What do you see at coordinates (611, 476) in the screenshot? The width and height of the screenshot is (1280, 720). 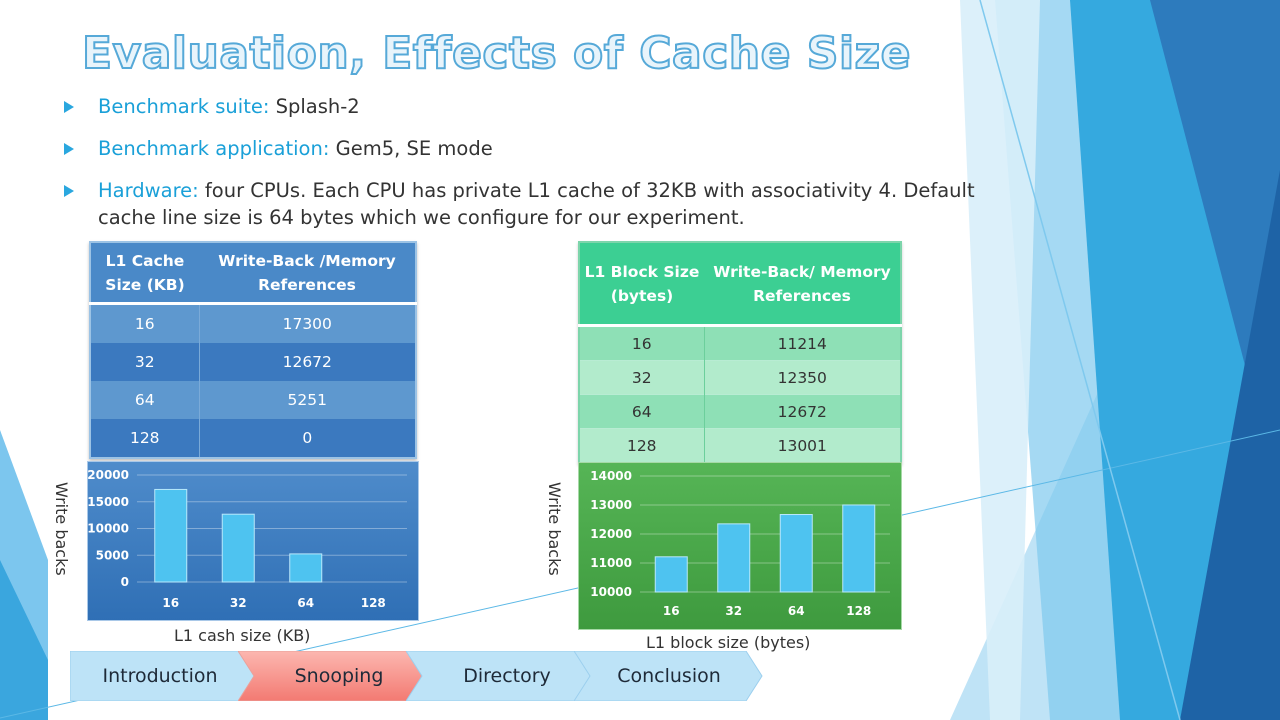 I see `y-tick-label: 14000` at bounding box center [611, 476].